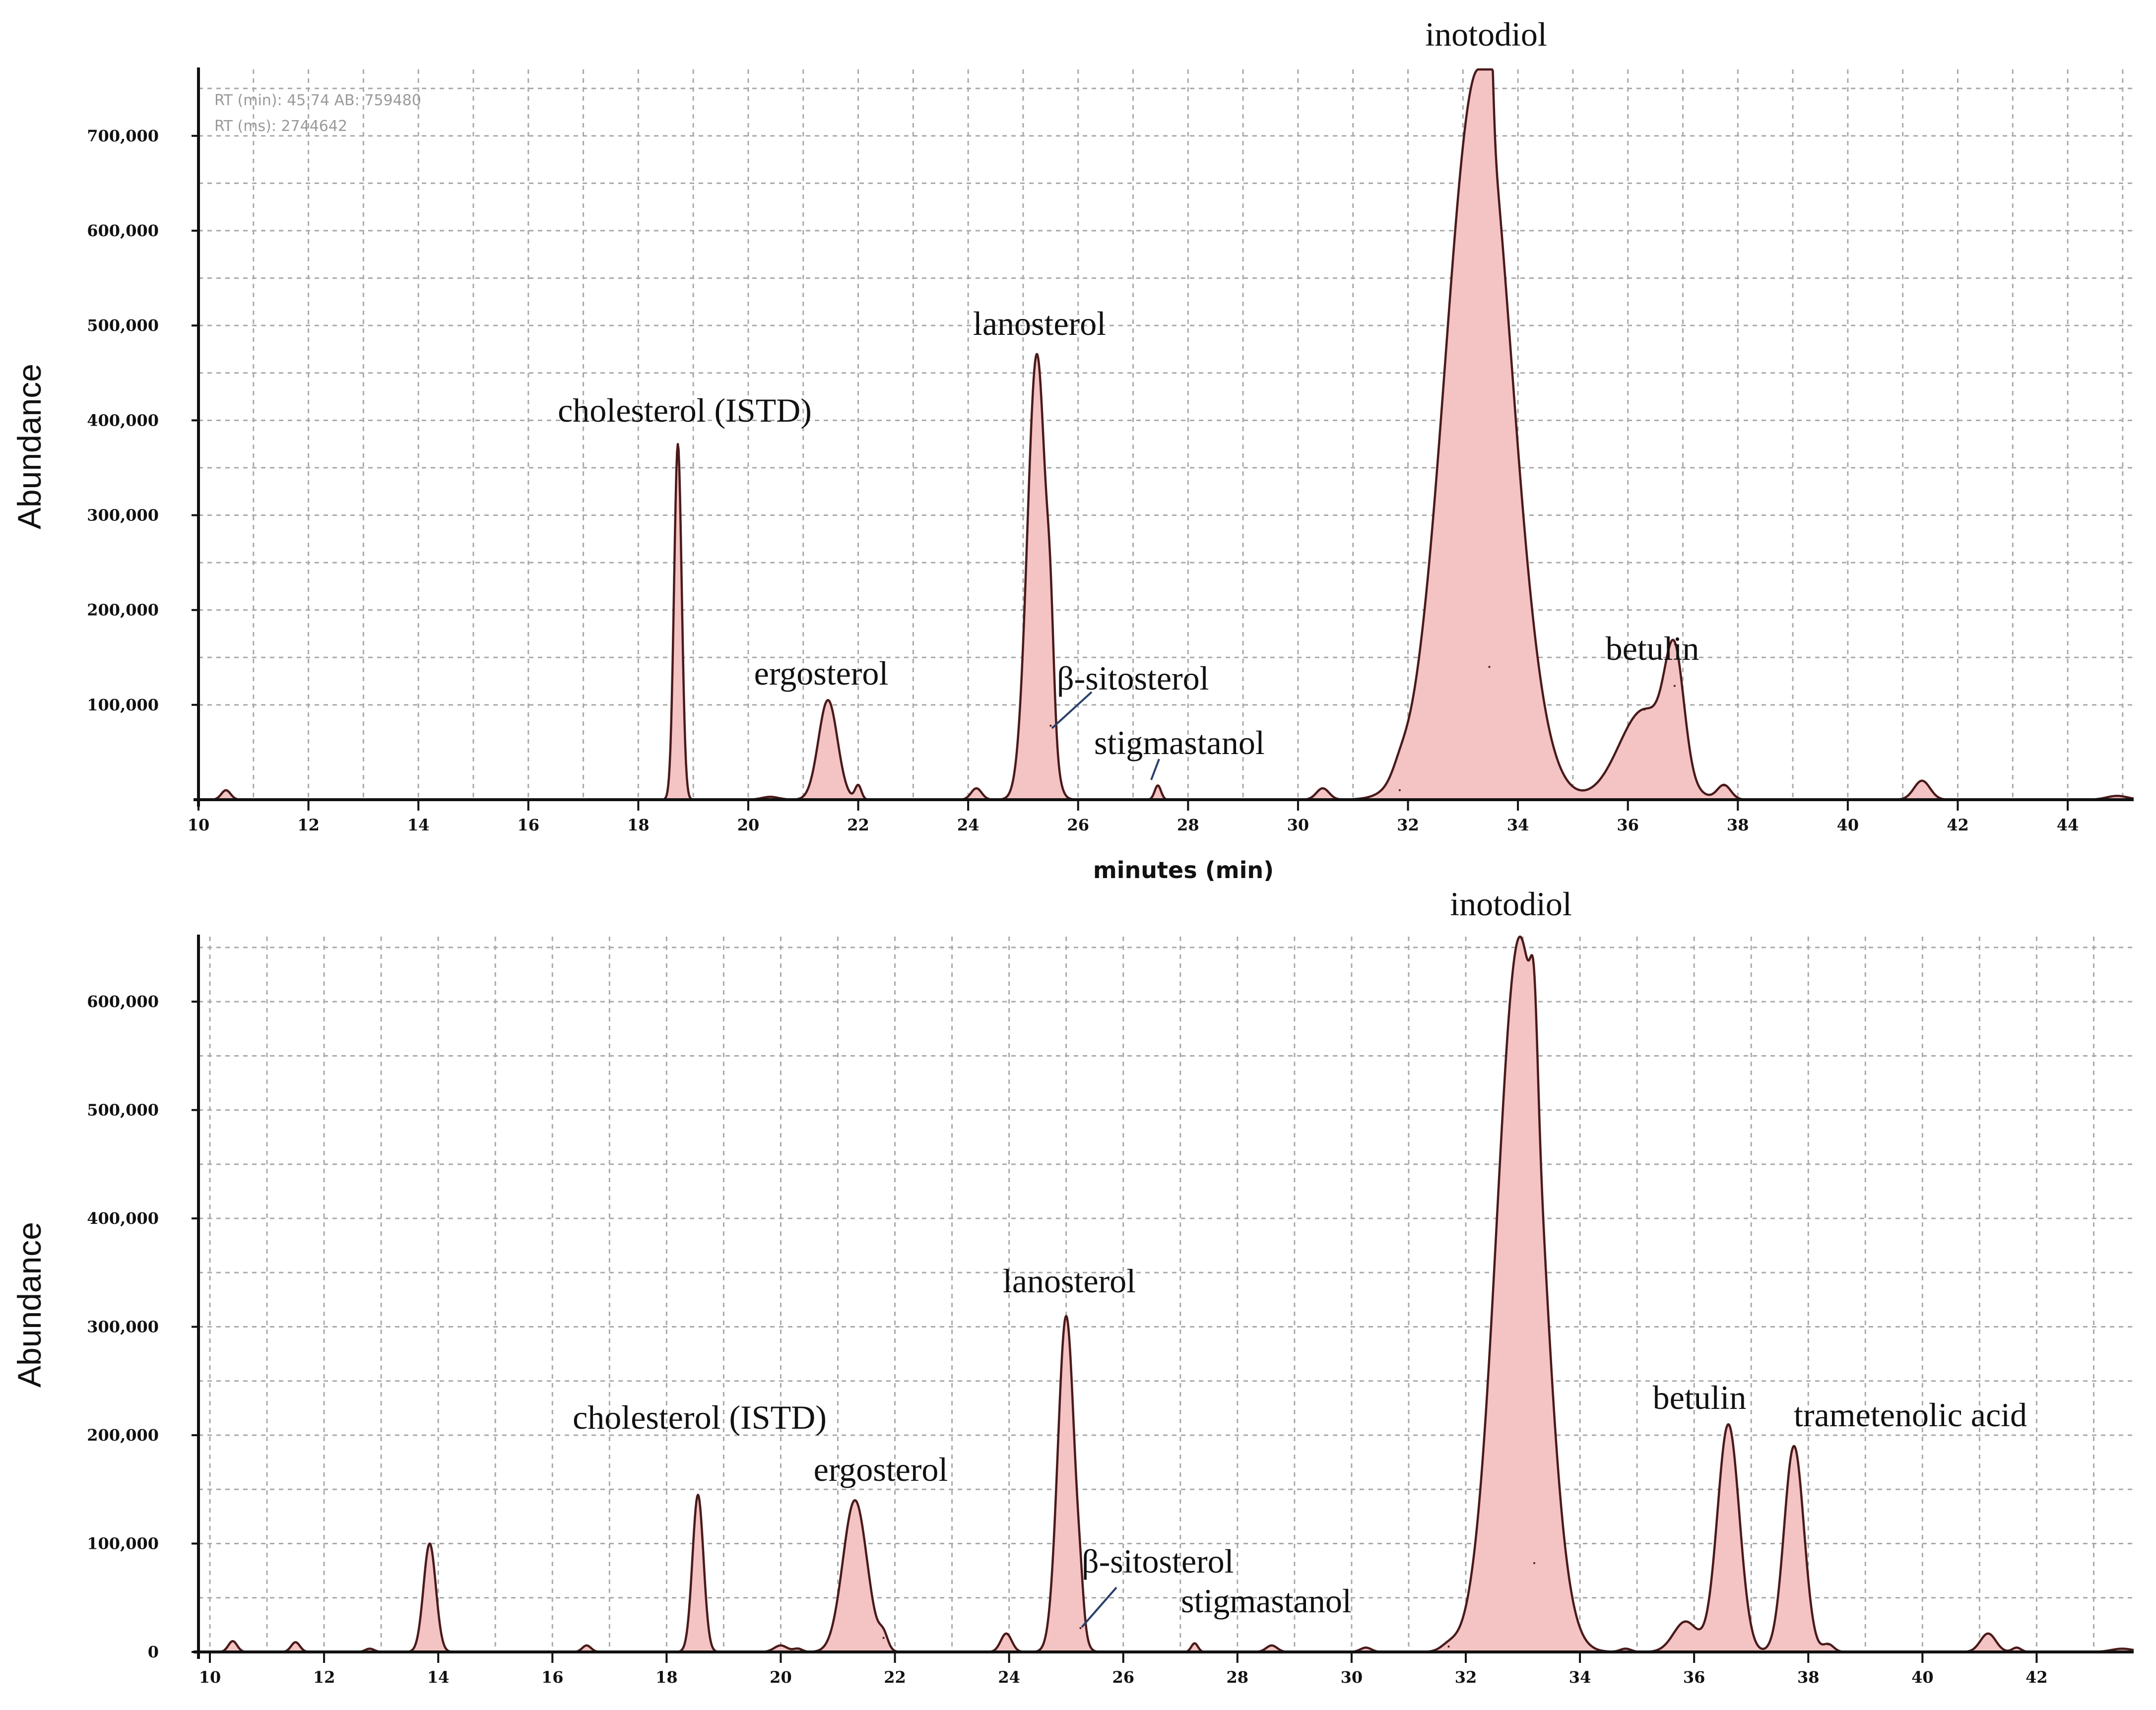 This screenshot has height=1710, width=2156. Describe the element at coordinates (324, 1677) in the screenshot. I see `x-tick-label: 12` at that location.